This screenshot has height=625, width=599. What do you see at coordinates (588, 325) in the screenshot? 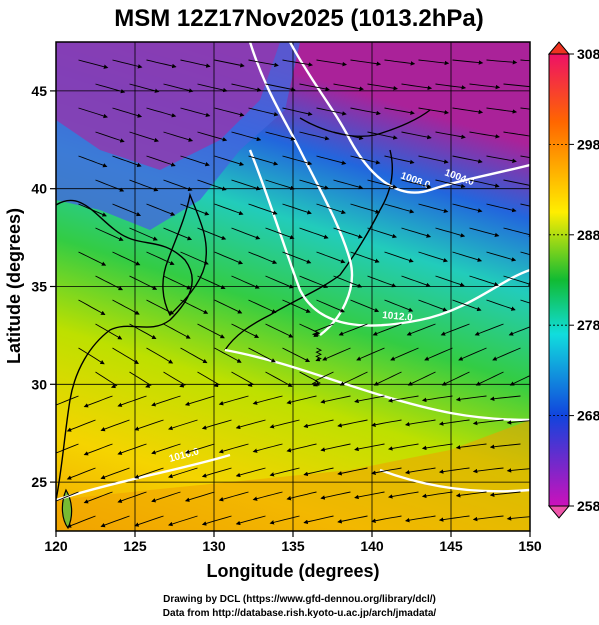
I see `colorbar-tick-label: 278` at bounding box center [588, 325].